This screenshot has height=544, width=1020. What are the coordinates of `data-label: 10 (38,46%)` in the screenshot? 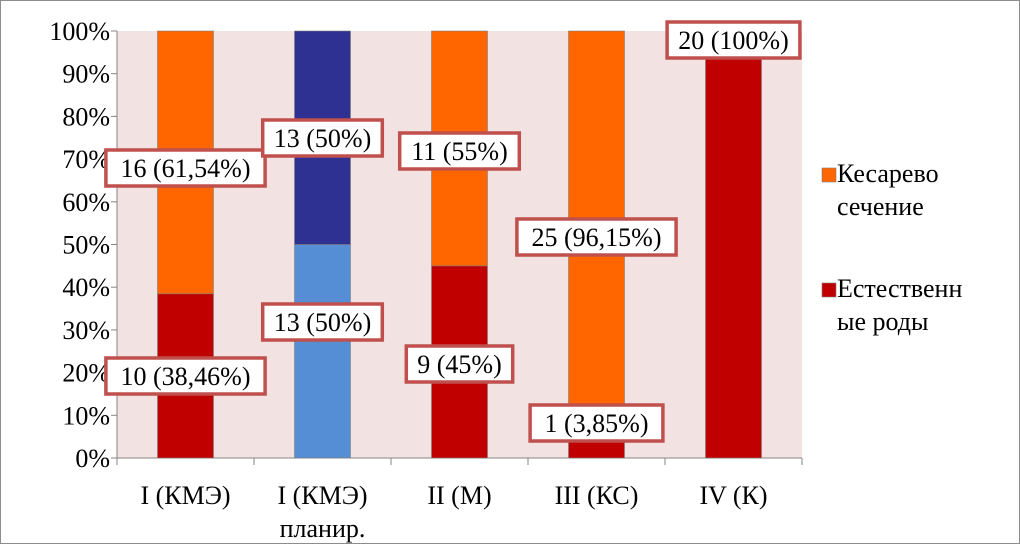 It's located at (186, 376).